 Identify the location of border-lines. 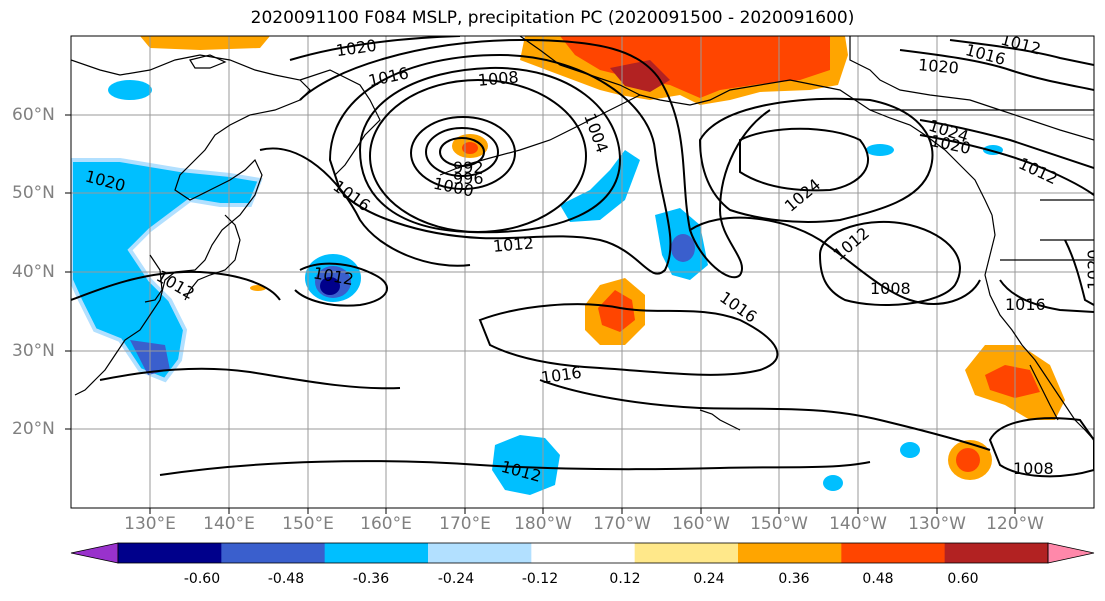
(982, 185).